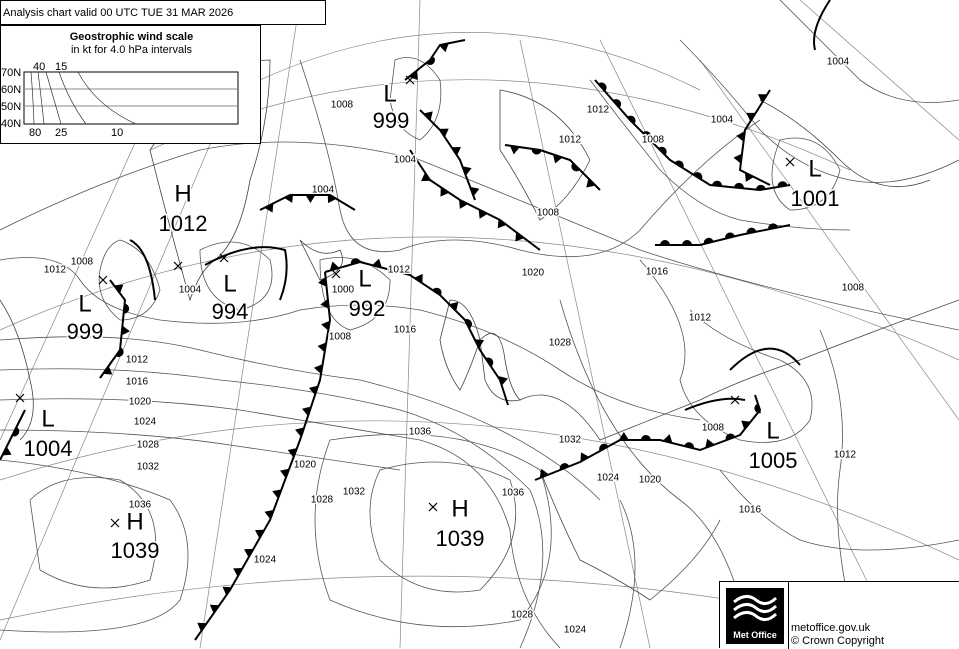  Describe the element at coordinates (755, 608) in the screenshot. I see `waves-icon` at that location.